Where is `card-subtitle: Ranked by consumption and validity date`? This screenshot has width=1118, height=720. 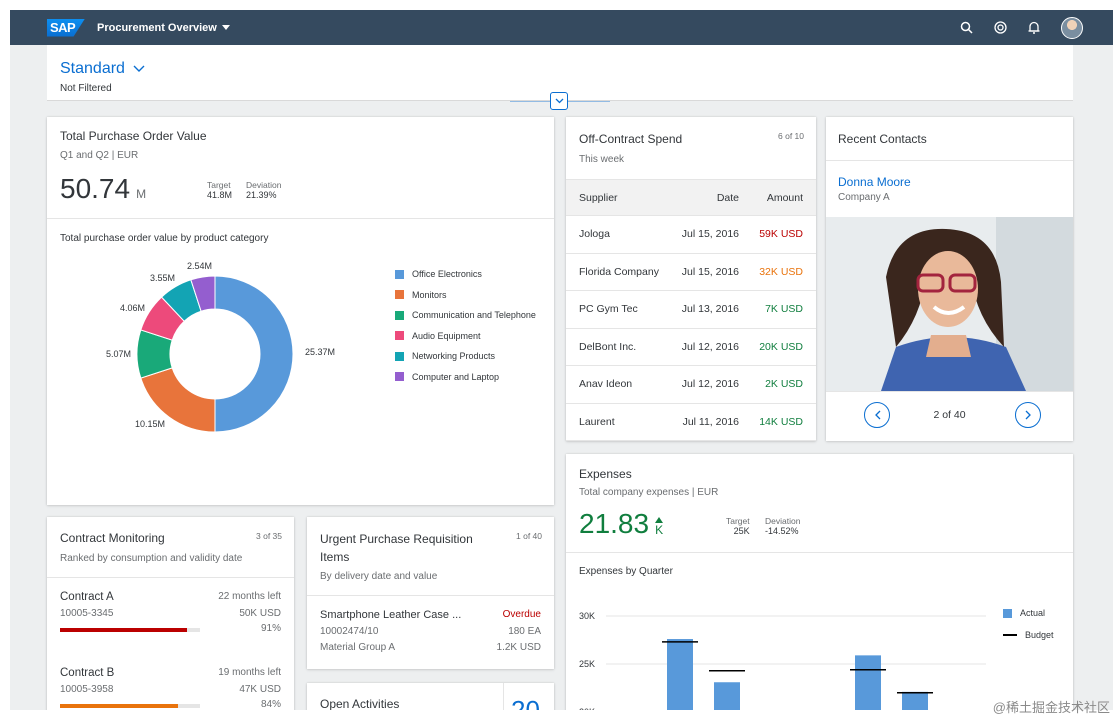
card-subtitle: Ranked by consumption and validity date is located at coordinates (151, 558).